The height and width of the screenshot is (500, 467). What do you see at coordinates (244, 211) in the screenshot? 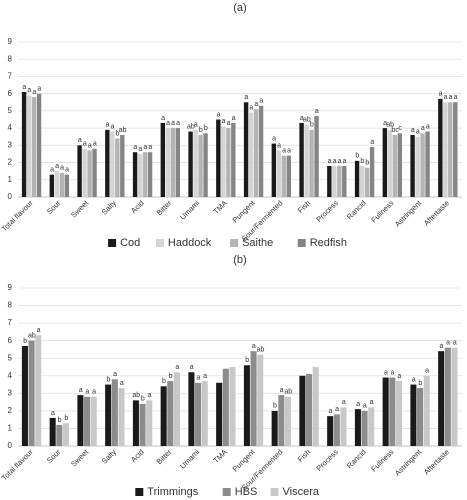
I see `x-tick-label: Pungent` at bounding box center [244, 211].